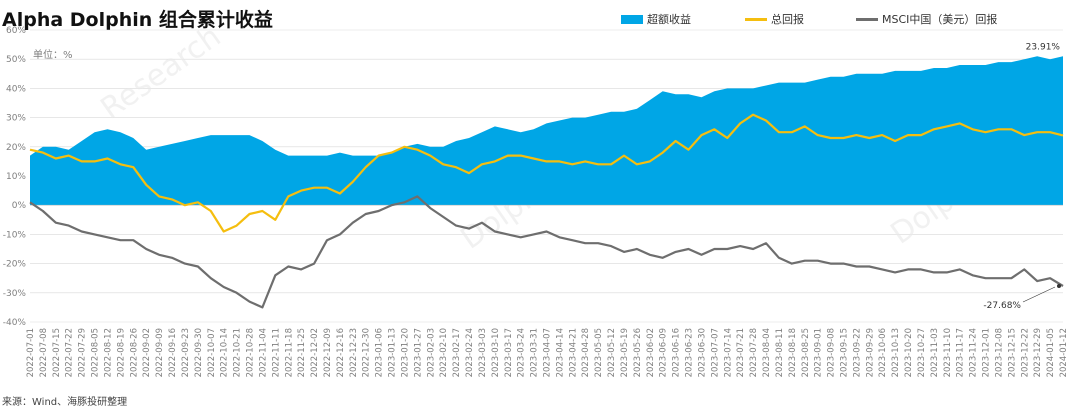 This screenshot has height=410, width=1080. I want to click on x-tick-label: 2022-12-23, so click(354, 352).